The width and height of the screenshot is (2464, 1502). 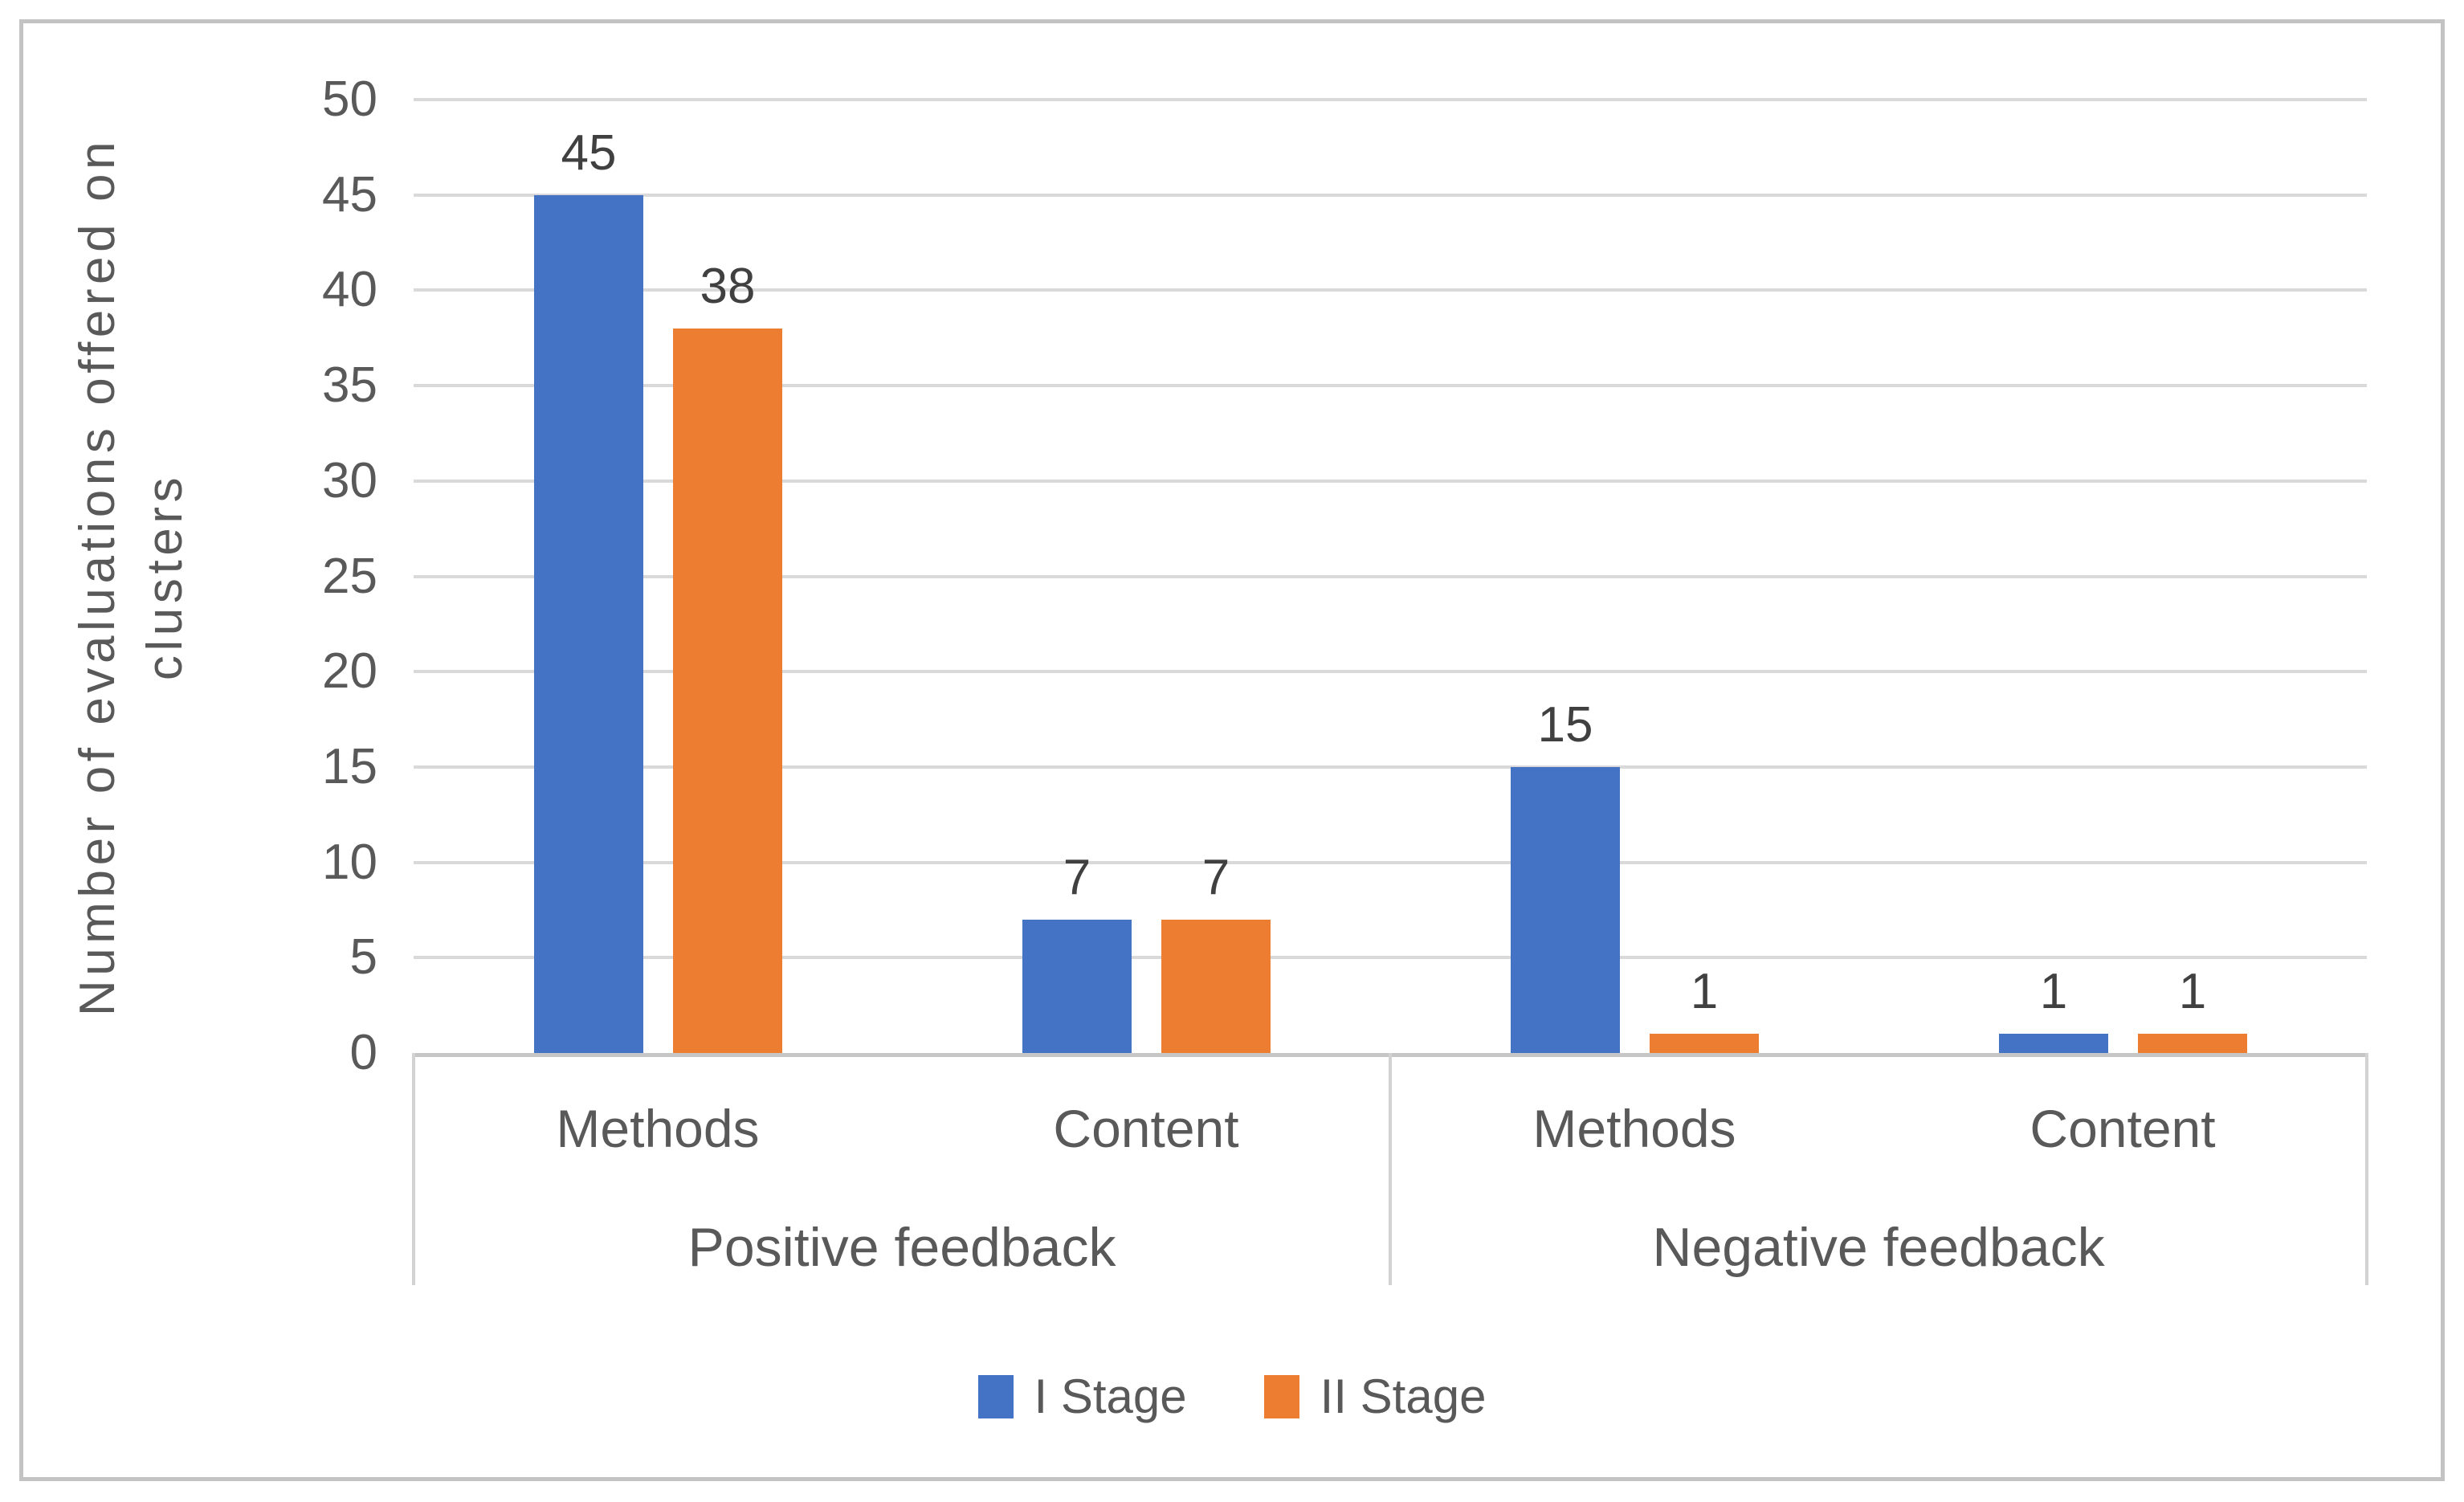 What do you see at coordinates (349, 576) in the screenshot?
I see `y-tick-label-25: 25` at bounding box center [349, 576].